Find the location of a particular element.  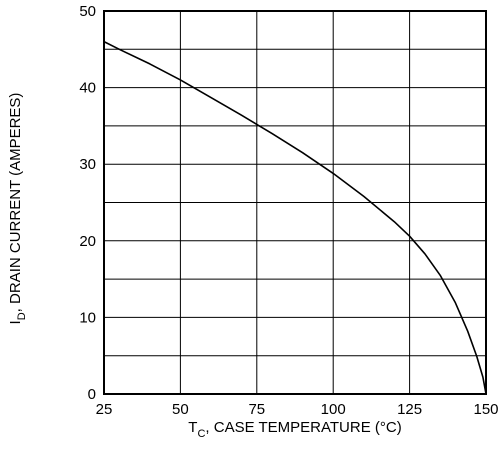

x-axis-title-suffix: , CASE TEMPERATURE (°C) is located at coordinates (303, 427).